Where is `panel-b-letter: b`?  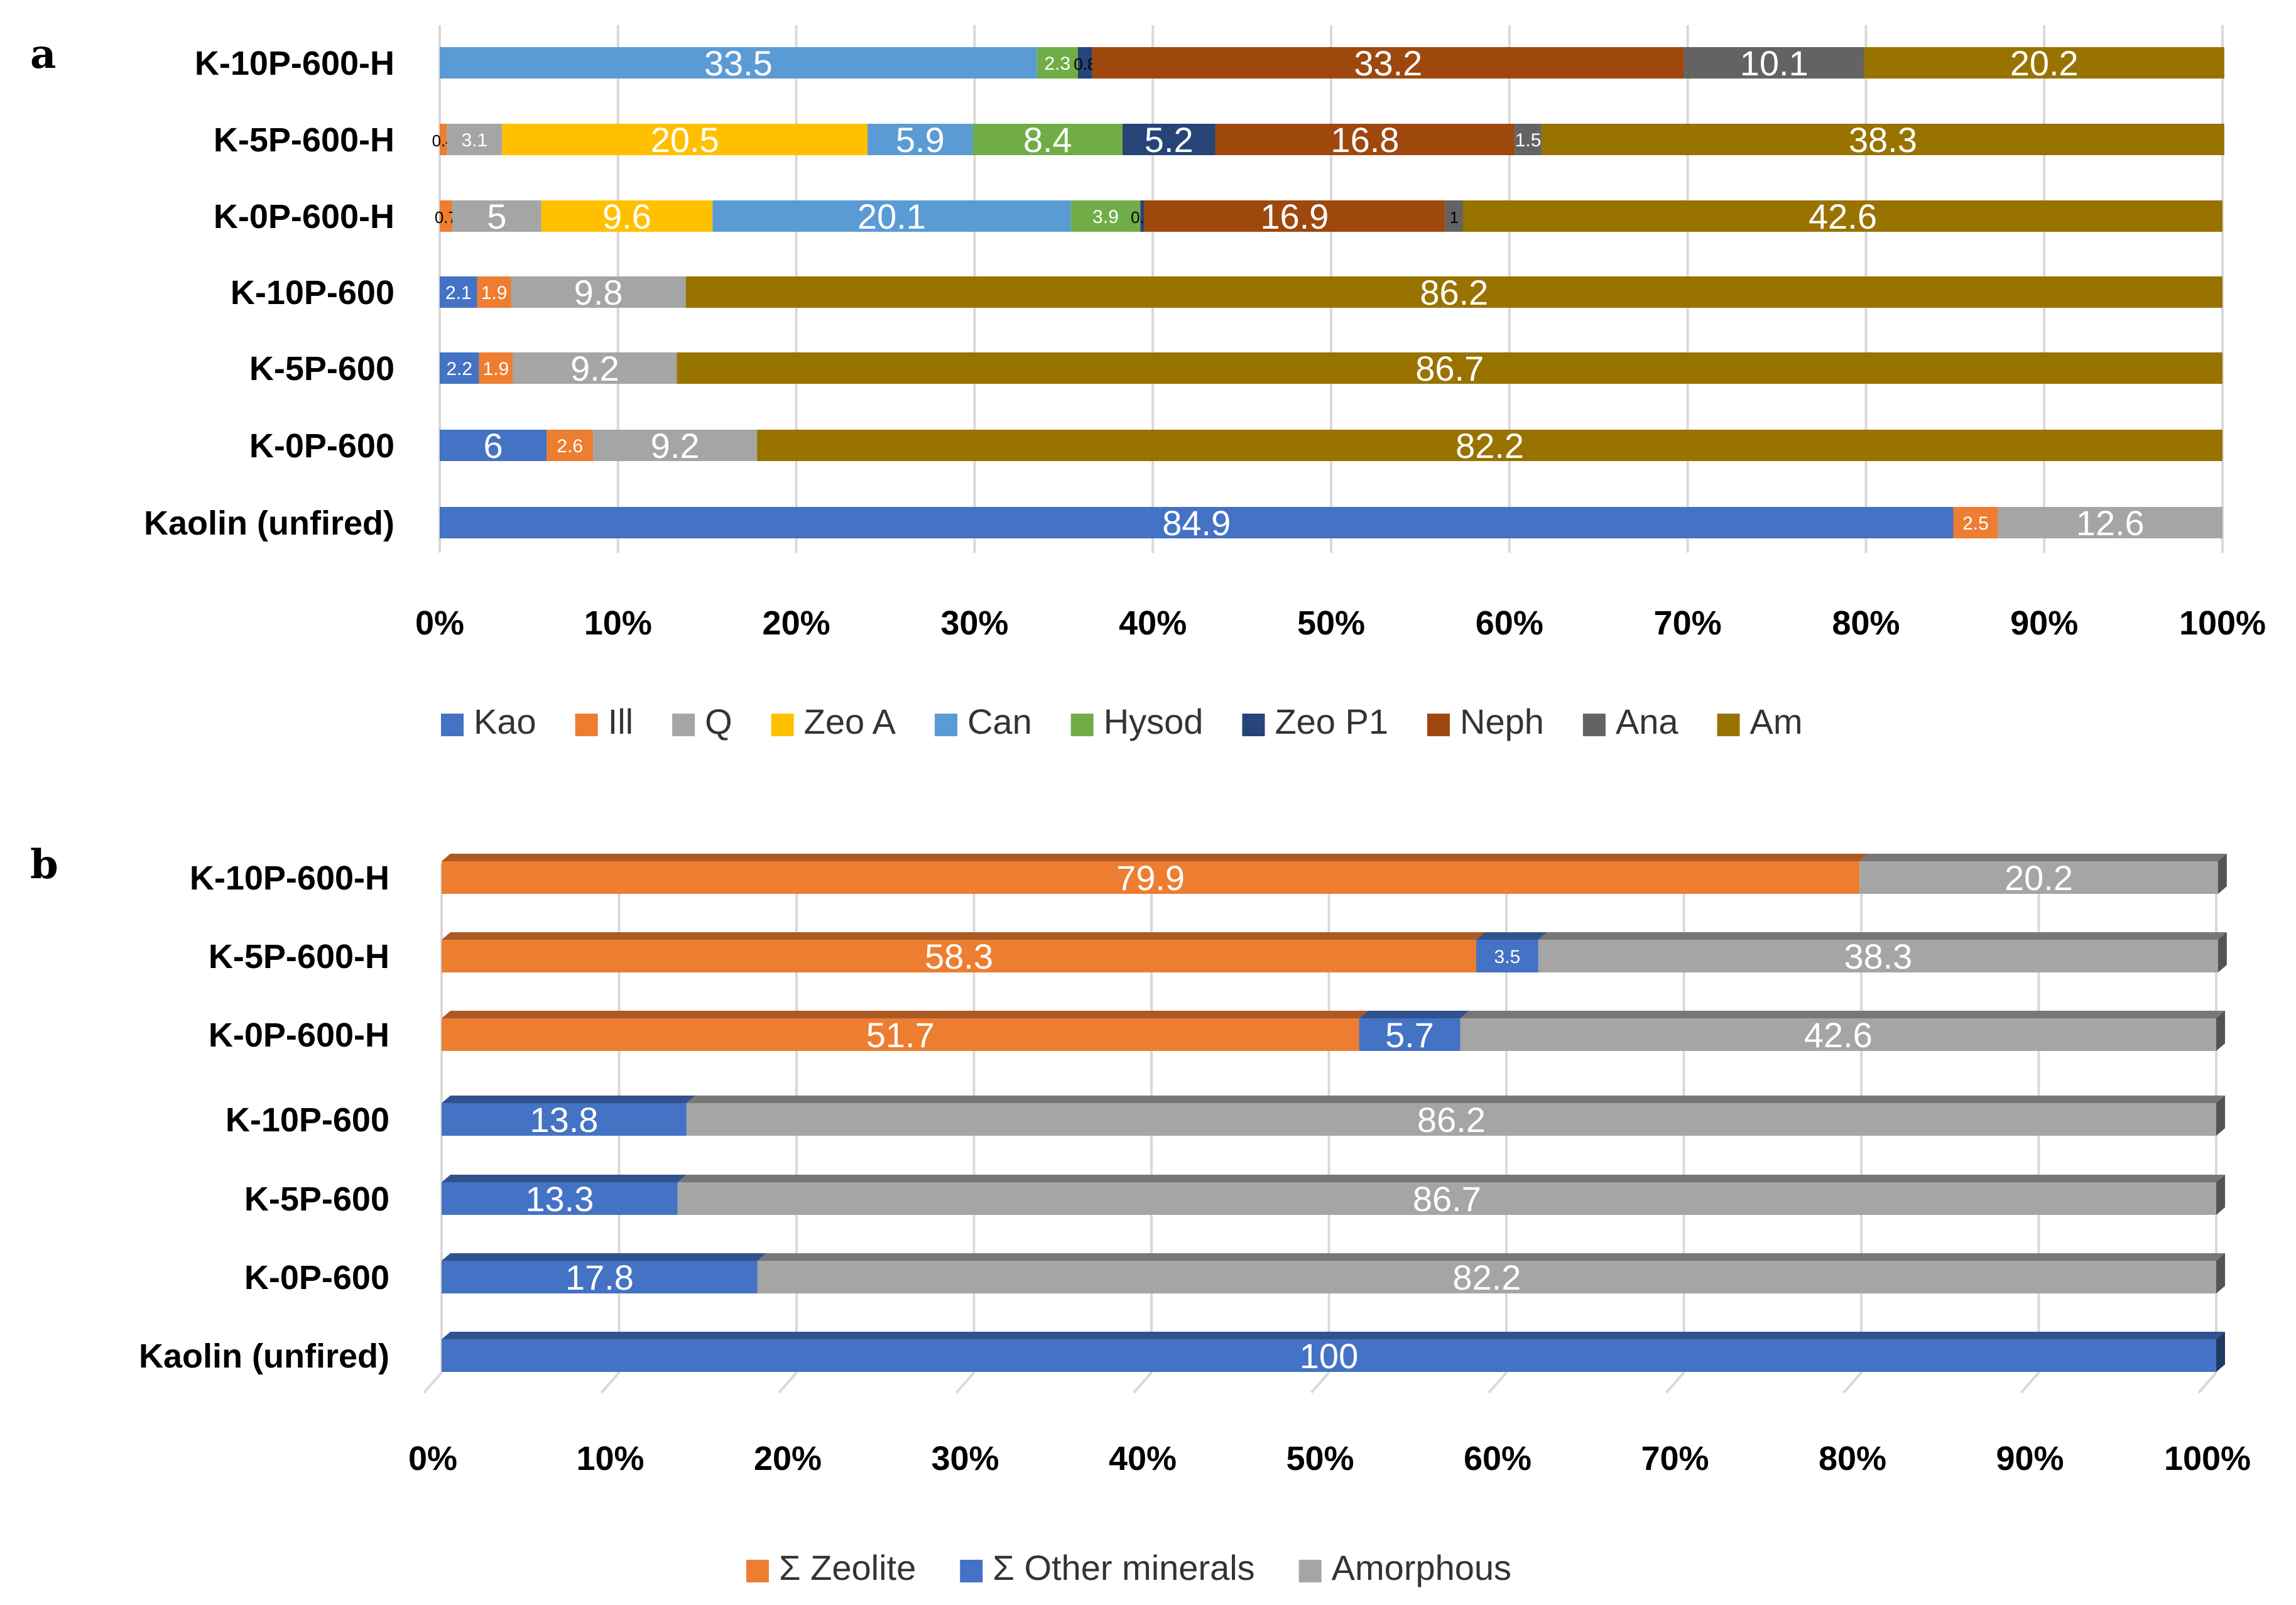 panel-b-letter: b is located at coordinates (44, 864).